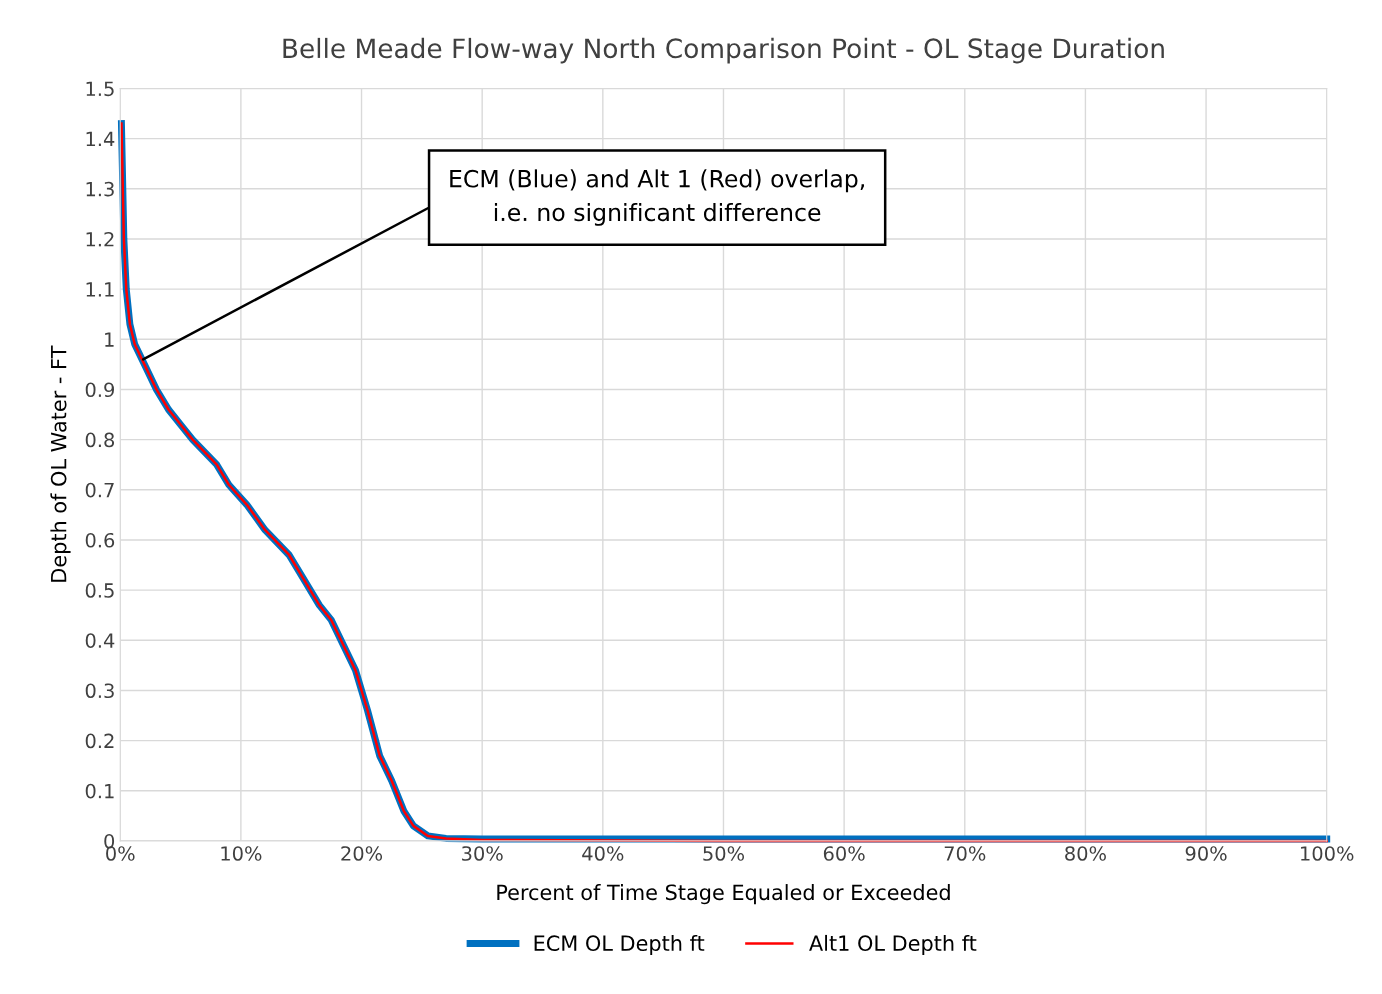 The width and height of the screenshot is (1382, 994). I want to click on y-tick-label: 0.3, so click(99, 691).